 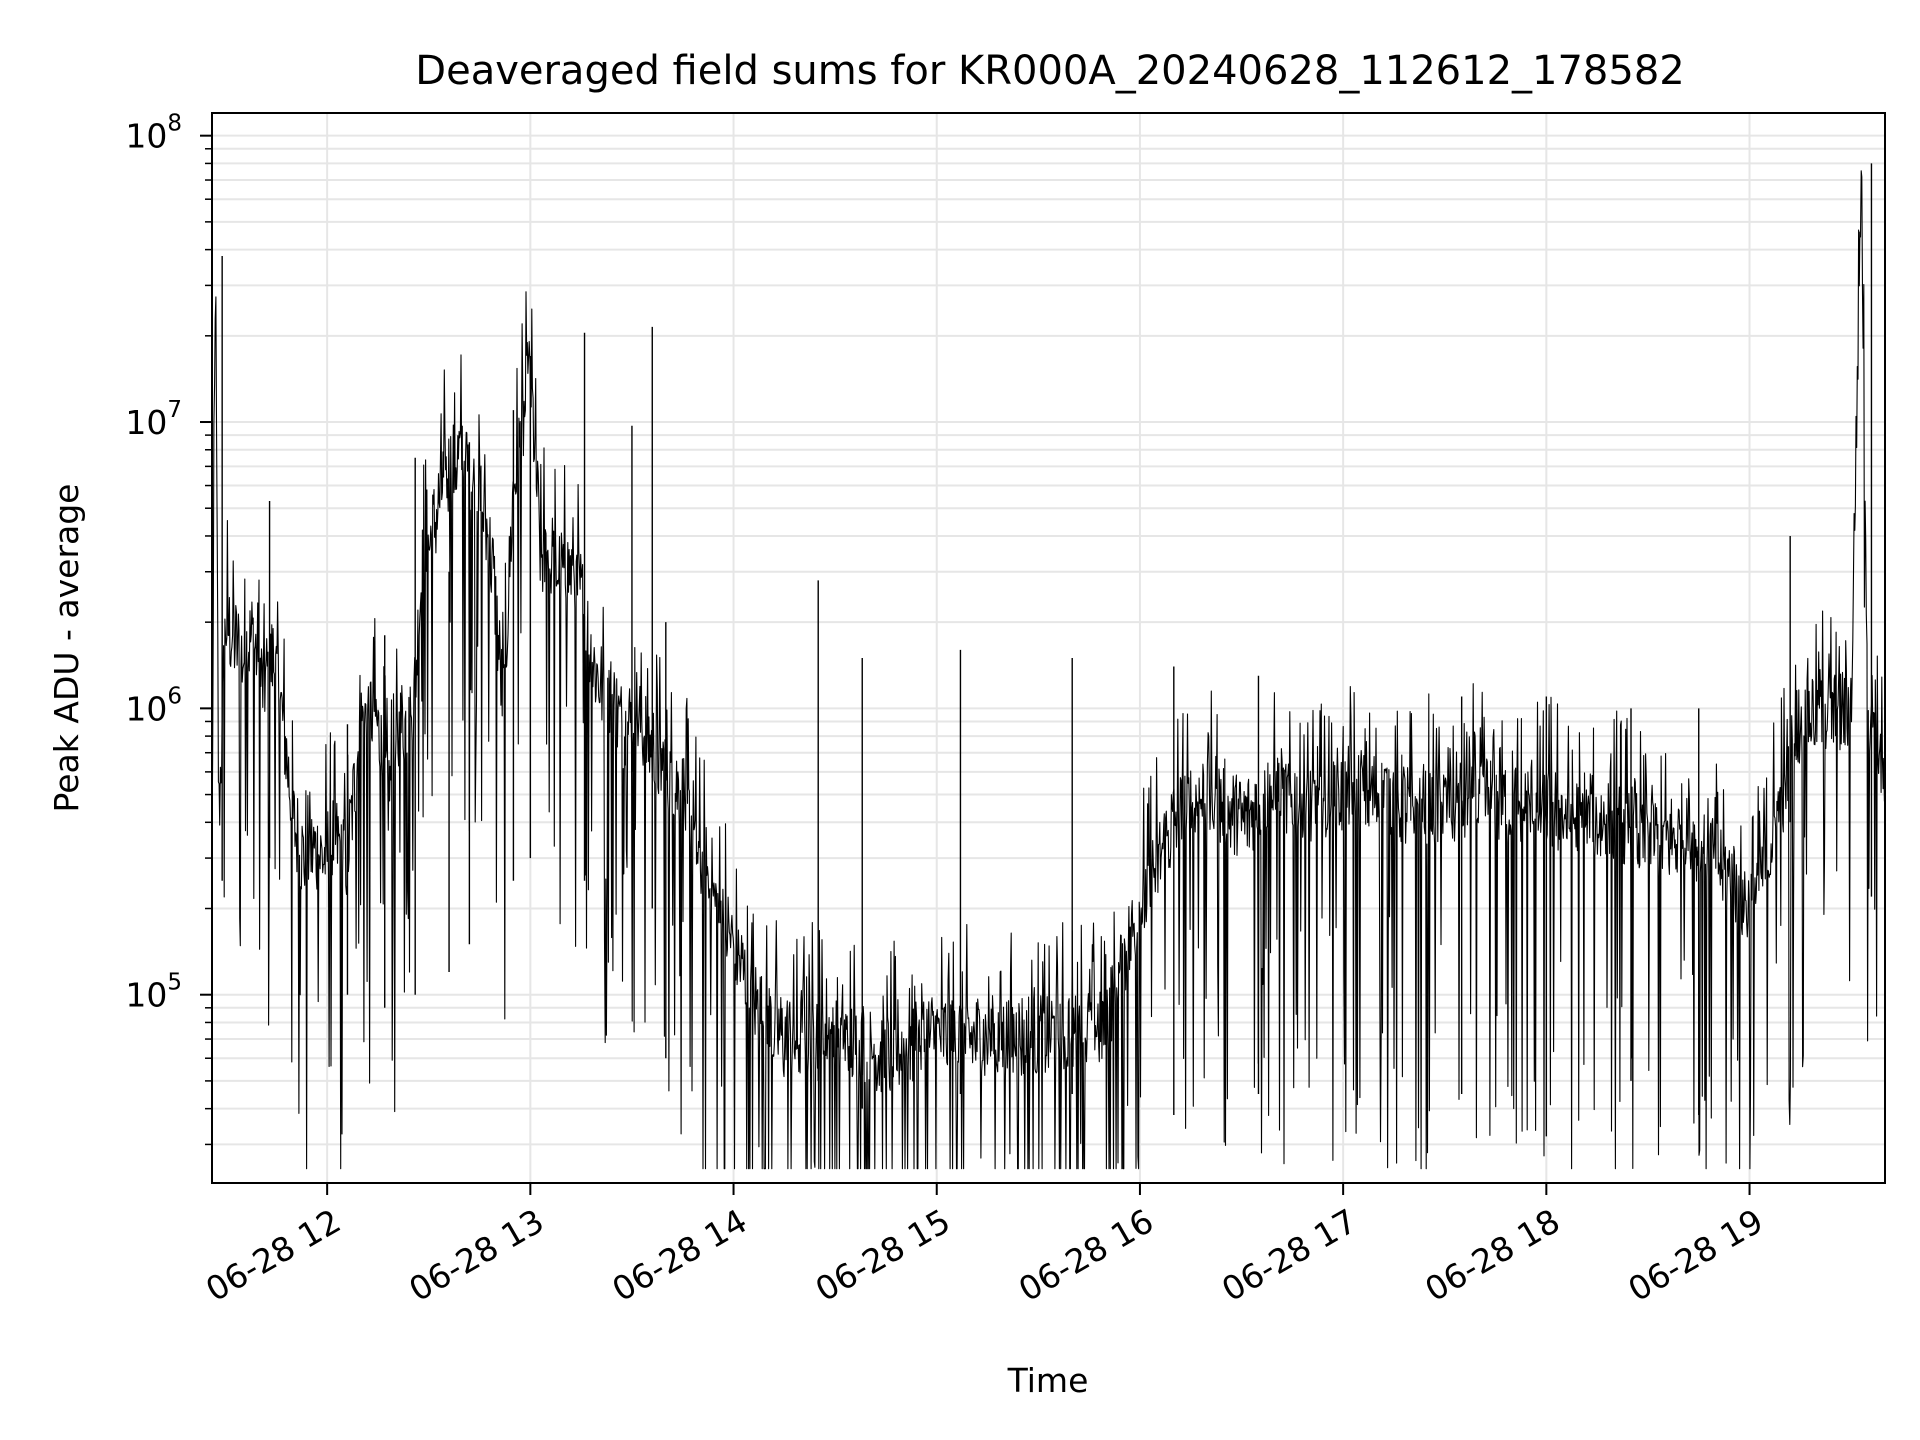 I want to click on y-axis-label: Peak ADU - average, so click(x=66, y=648).